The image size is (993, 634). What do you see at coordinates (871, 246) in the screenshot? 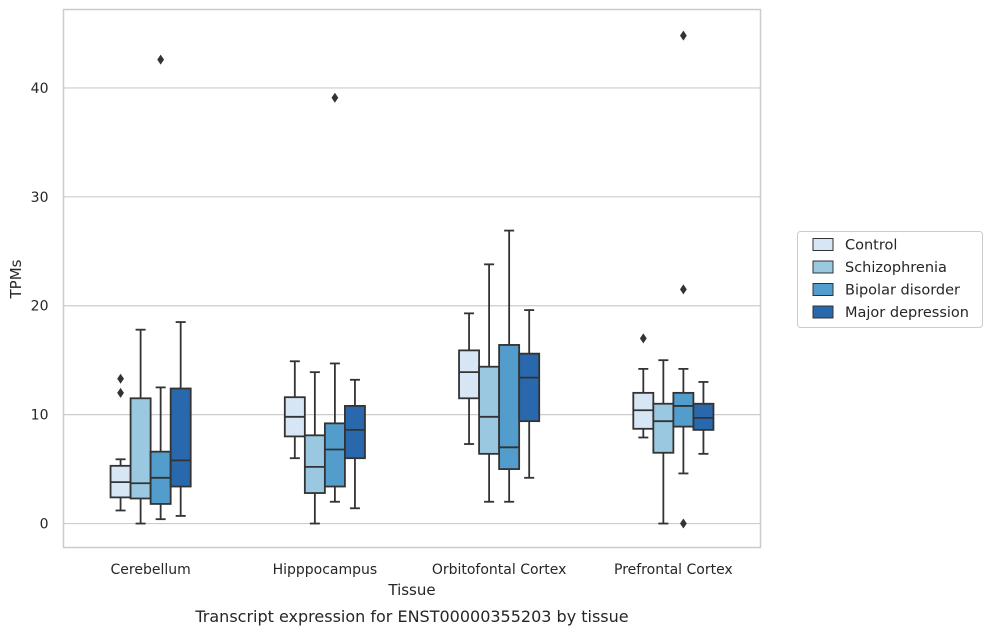
I see `legend-label: Control` at bounding box center [871, 246].